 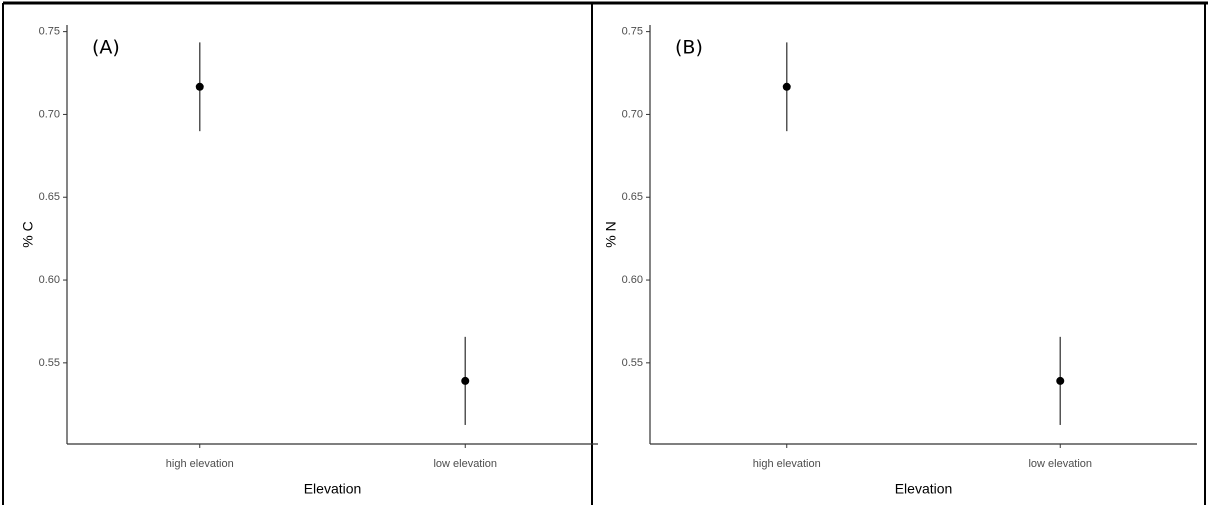 What do you see at coordinates (611, 234) in the screenshot?
I see `y-axis-label: % N` at bounding box center [611, 234].